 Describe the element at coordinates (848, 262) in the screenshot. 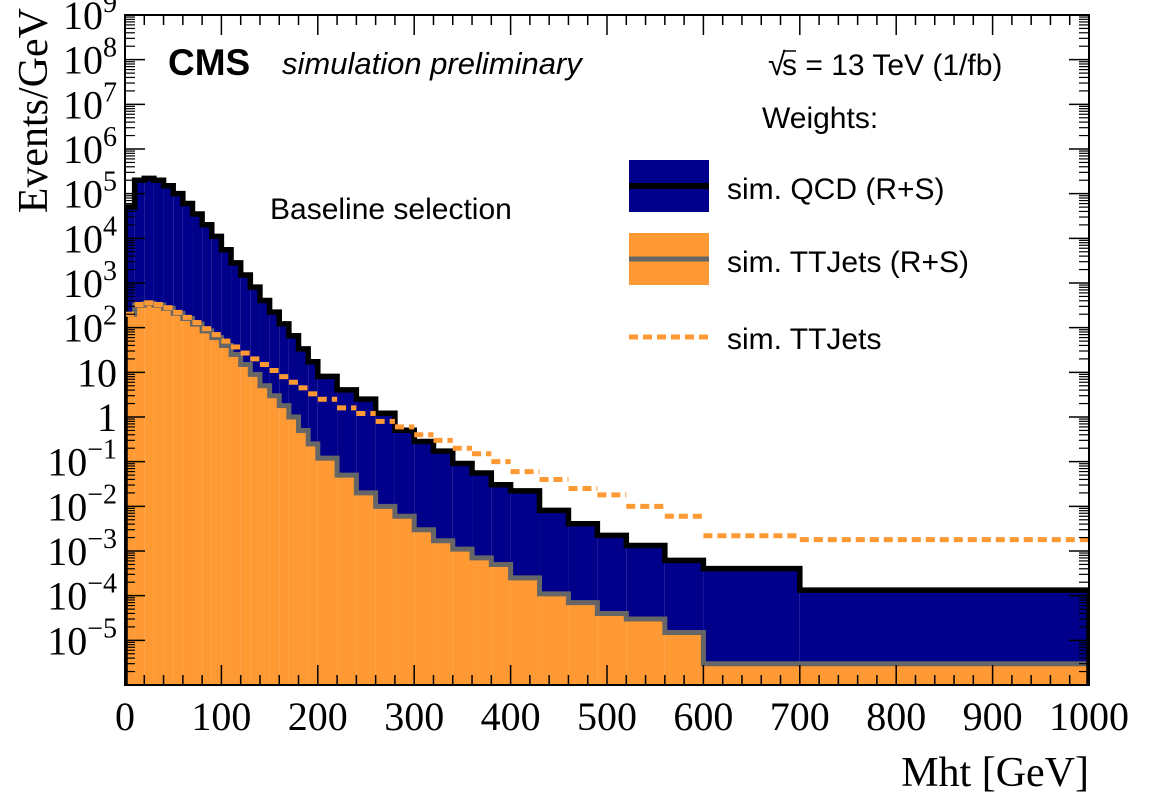

I see `legend-ttjets-rs-label: sim. TTJets (R+S)` at that location.